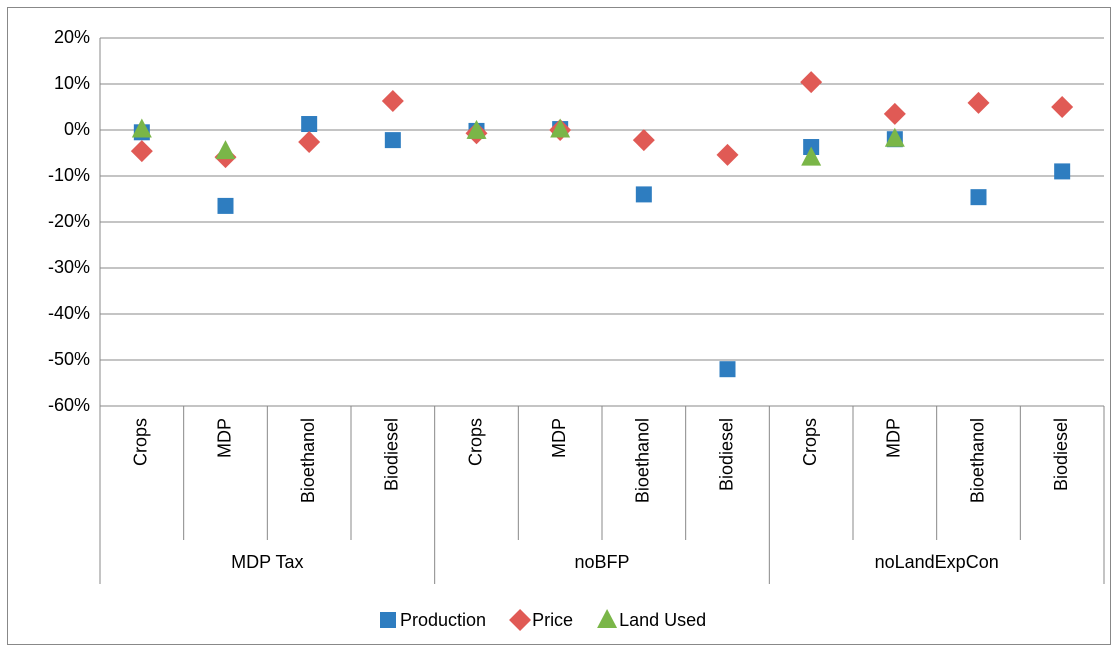 The width and height of the screenshot is (1119, 653). Describe the element at coordinates (937, 562) in the screenshot. I see `group-label: noLandExpCon` at that location.